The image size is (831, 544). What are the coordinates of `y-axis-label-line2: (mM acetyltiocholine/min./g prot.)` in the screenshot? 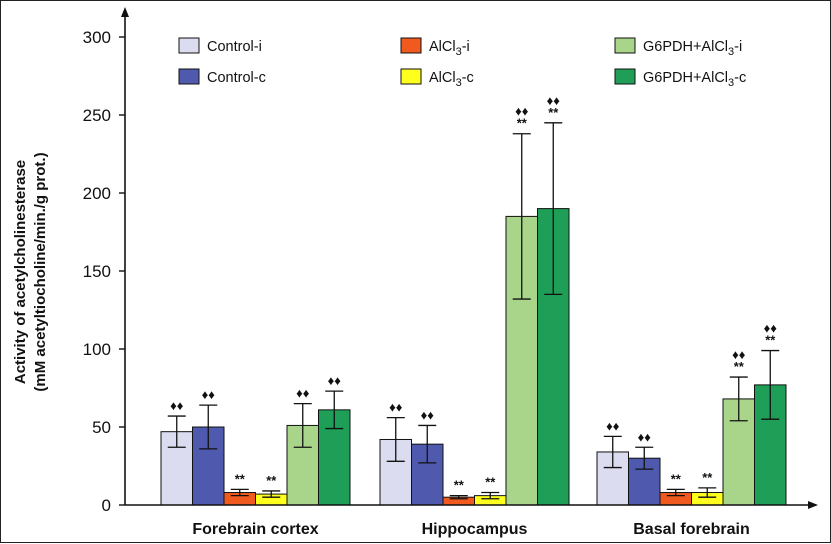 It's located at (40, 271).